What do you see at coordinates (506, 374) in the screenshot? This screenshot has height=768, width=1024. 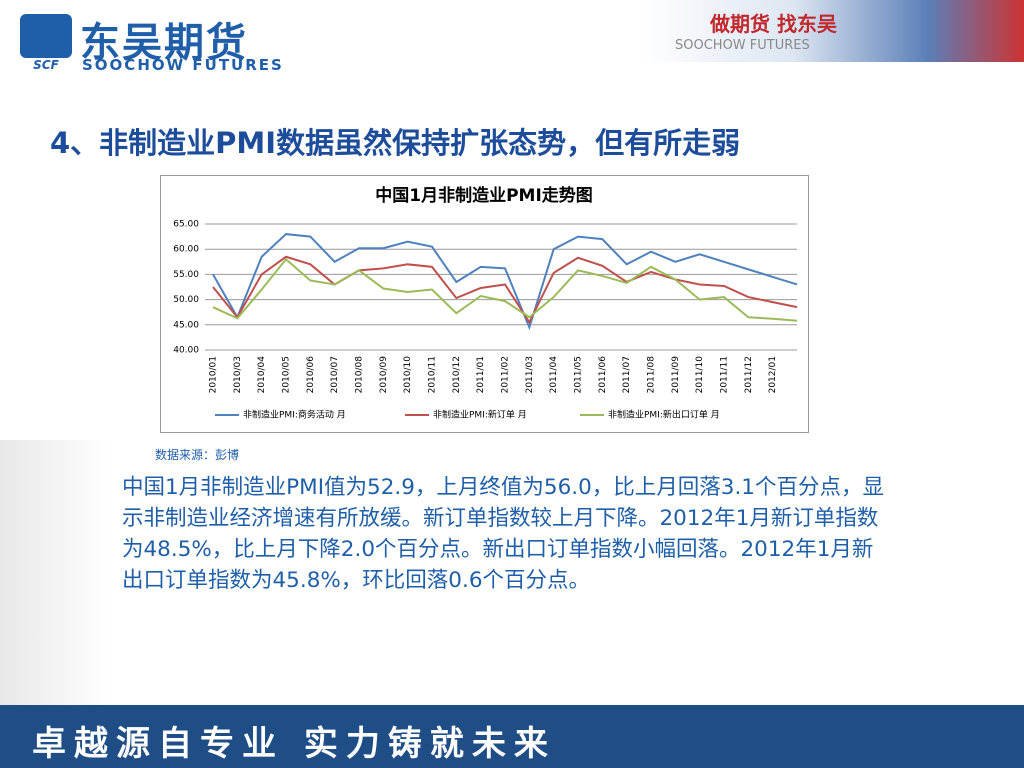 I see `x-tick-label: 2011/02` at bounding box center [506, 374].